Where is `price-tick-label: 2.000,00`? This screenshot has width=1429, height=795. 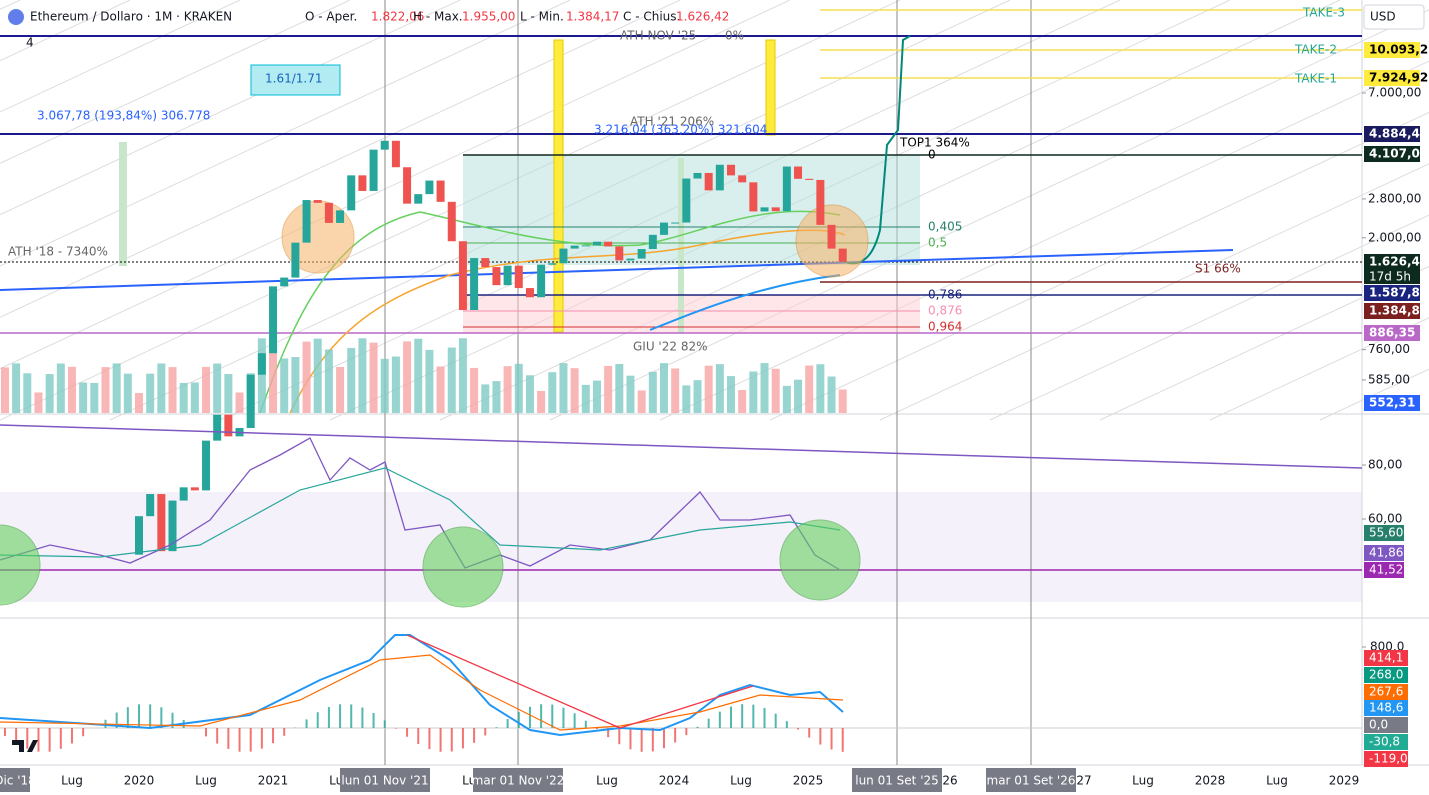
price-tick-label: 2.000,00 is located at coordinates (1394, 237).